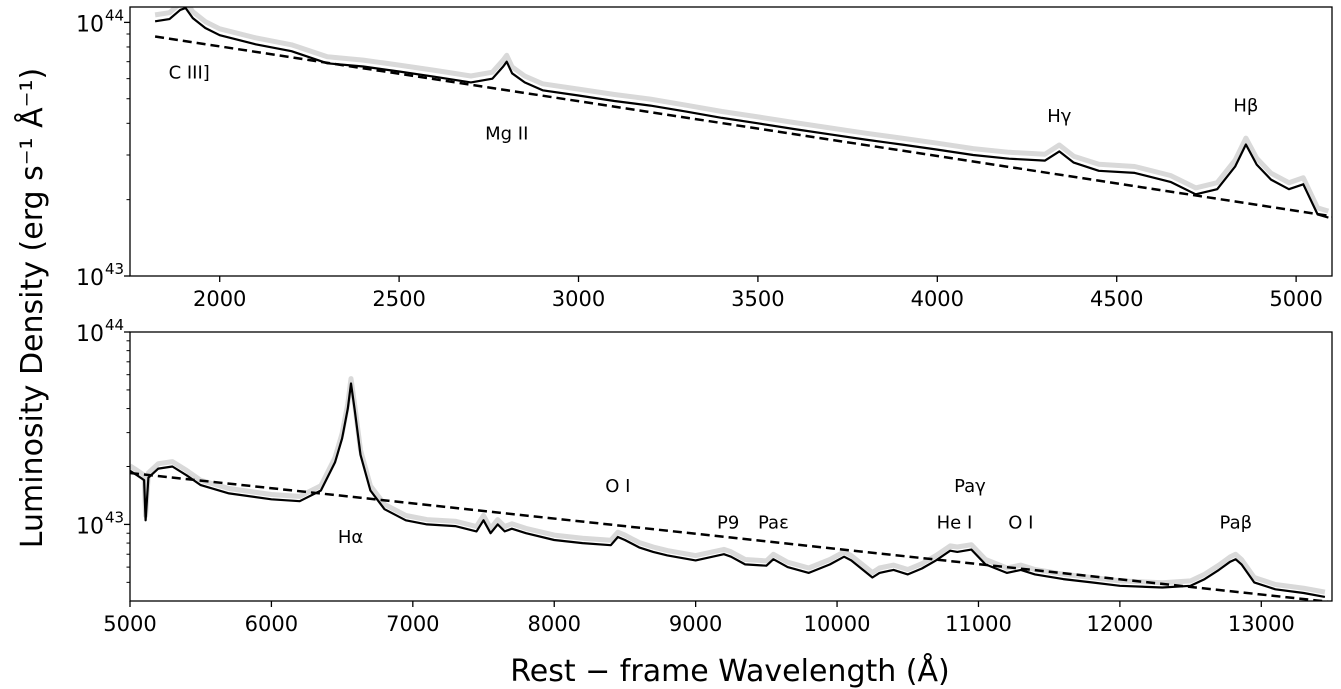 This screenshot has width=1341, height=689. What do you see at coordinates (398, 299) in the screenshot?
I see `top-x-tick-label: 2500` at bounding box center [398, 299].